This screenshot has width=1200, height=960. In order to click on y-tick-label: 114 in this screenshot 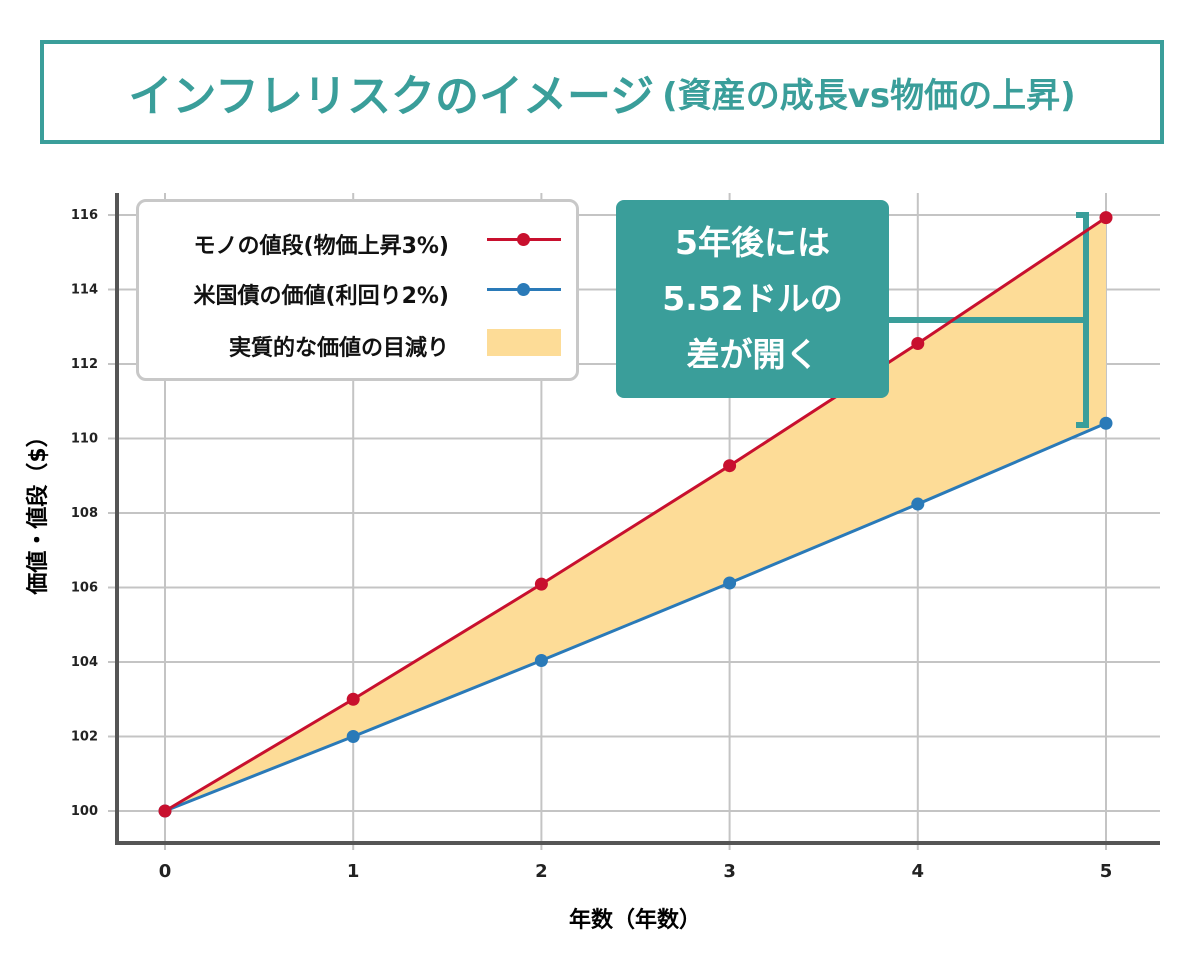, I will do `click(84, 290)`.